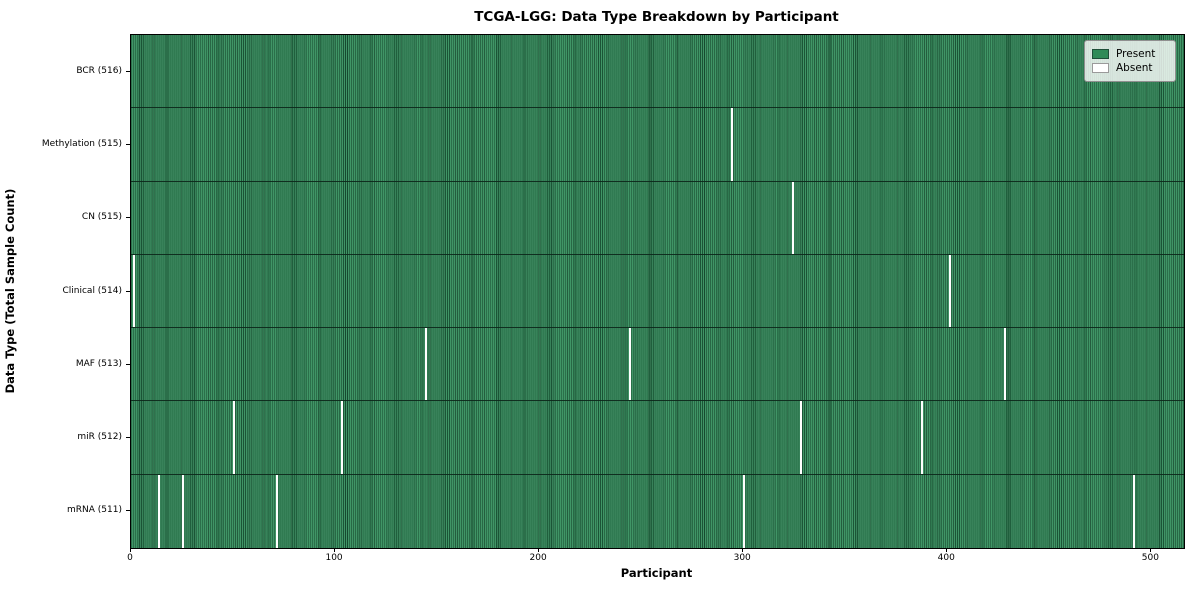 Image resolution: width=1200 pixels, height=600 pixels. I want to click on y-tick-label: CN (515), so click(101, 217).